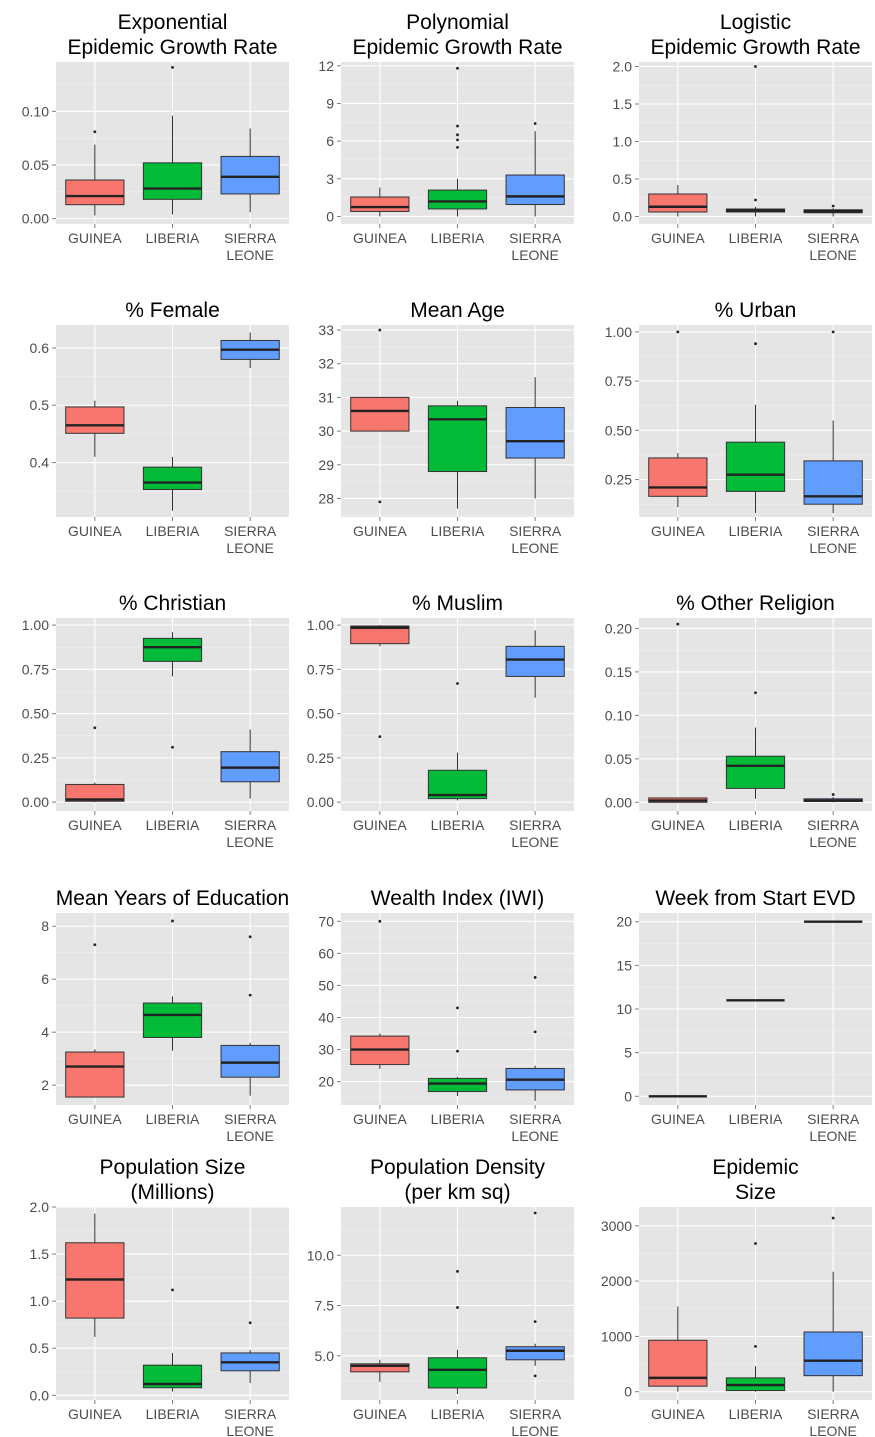  I want to click on panel-title: Wealth Index (IWI), so click(458, 898).